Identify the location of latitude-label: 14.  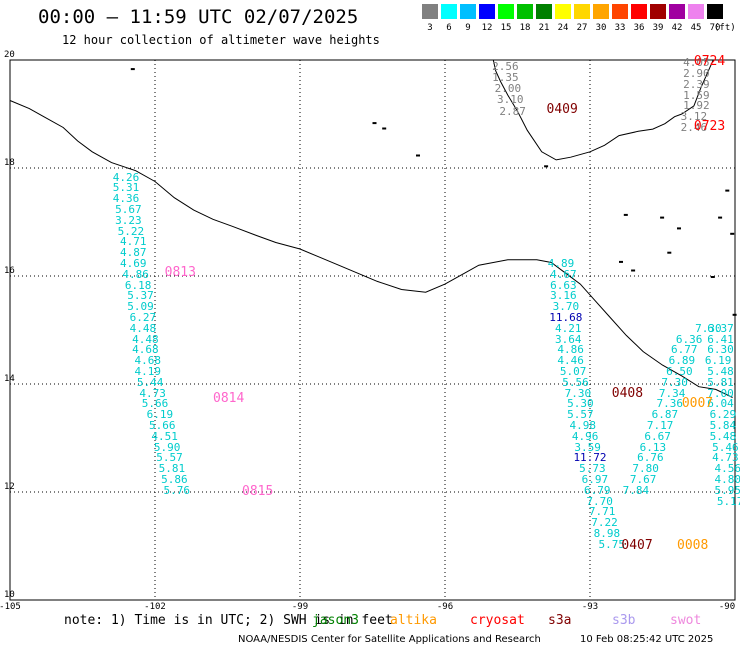
(9, 379).